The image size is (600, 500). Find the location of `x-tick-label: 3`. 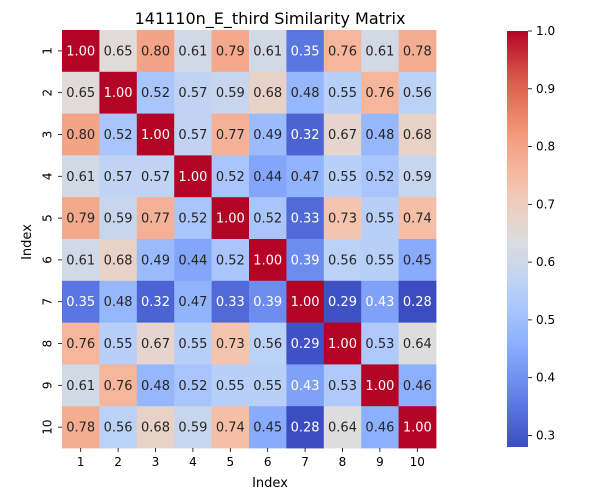

x-tick-label: 3 is located at coordinates (156, 462).